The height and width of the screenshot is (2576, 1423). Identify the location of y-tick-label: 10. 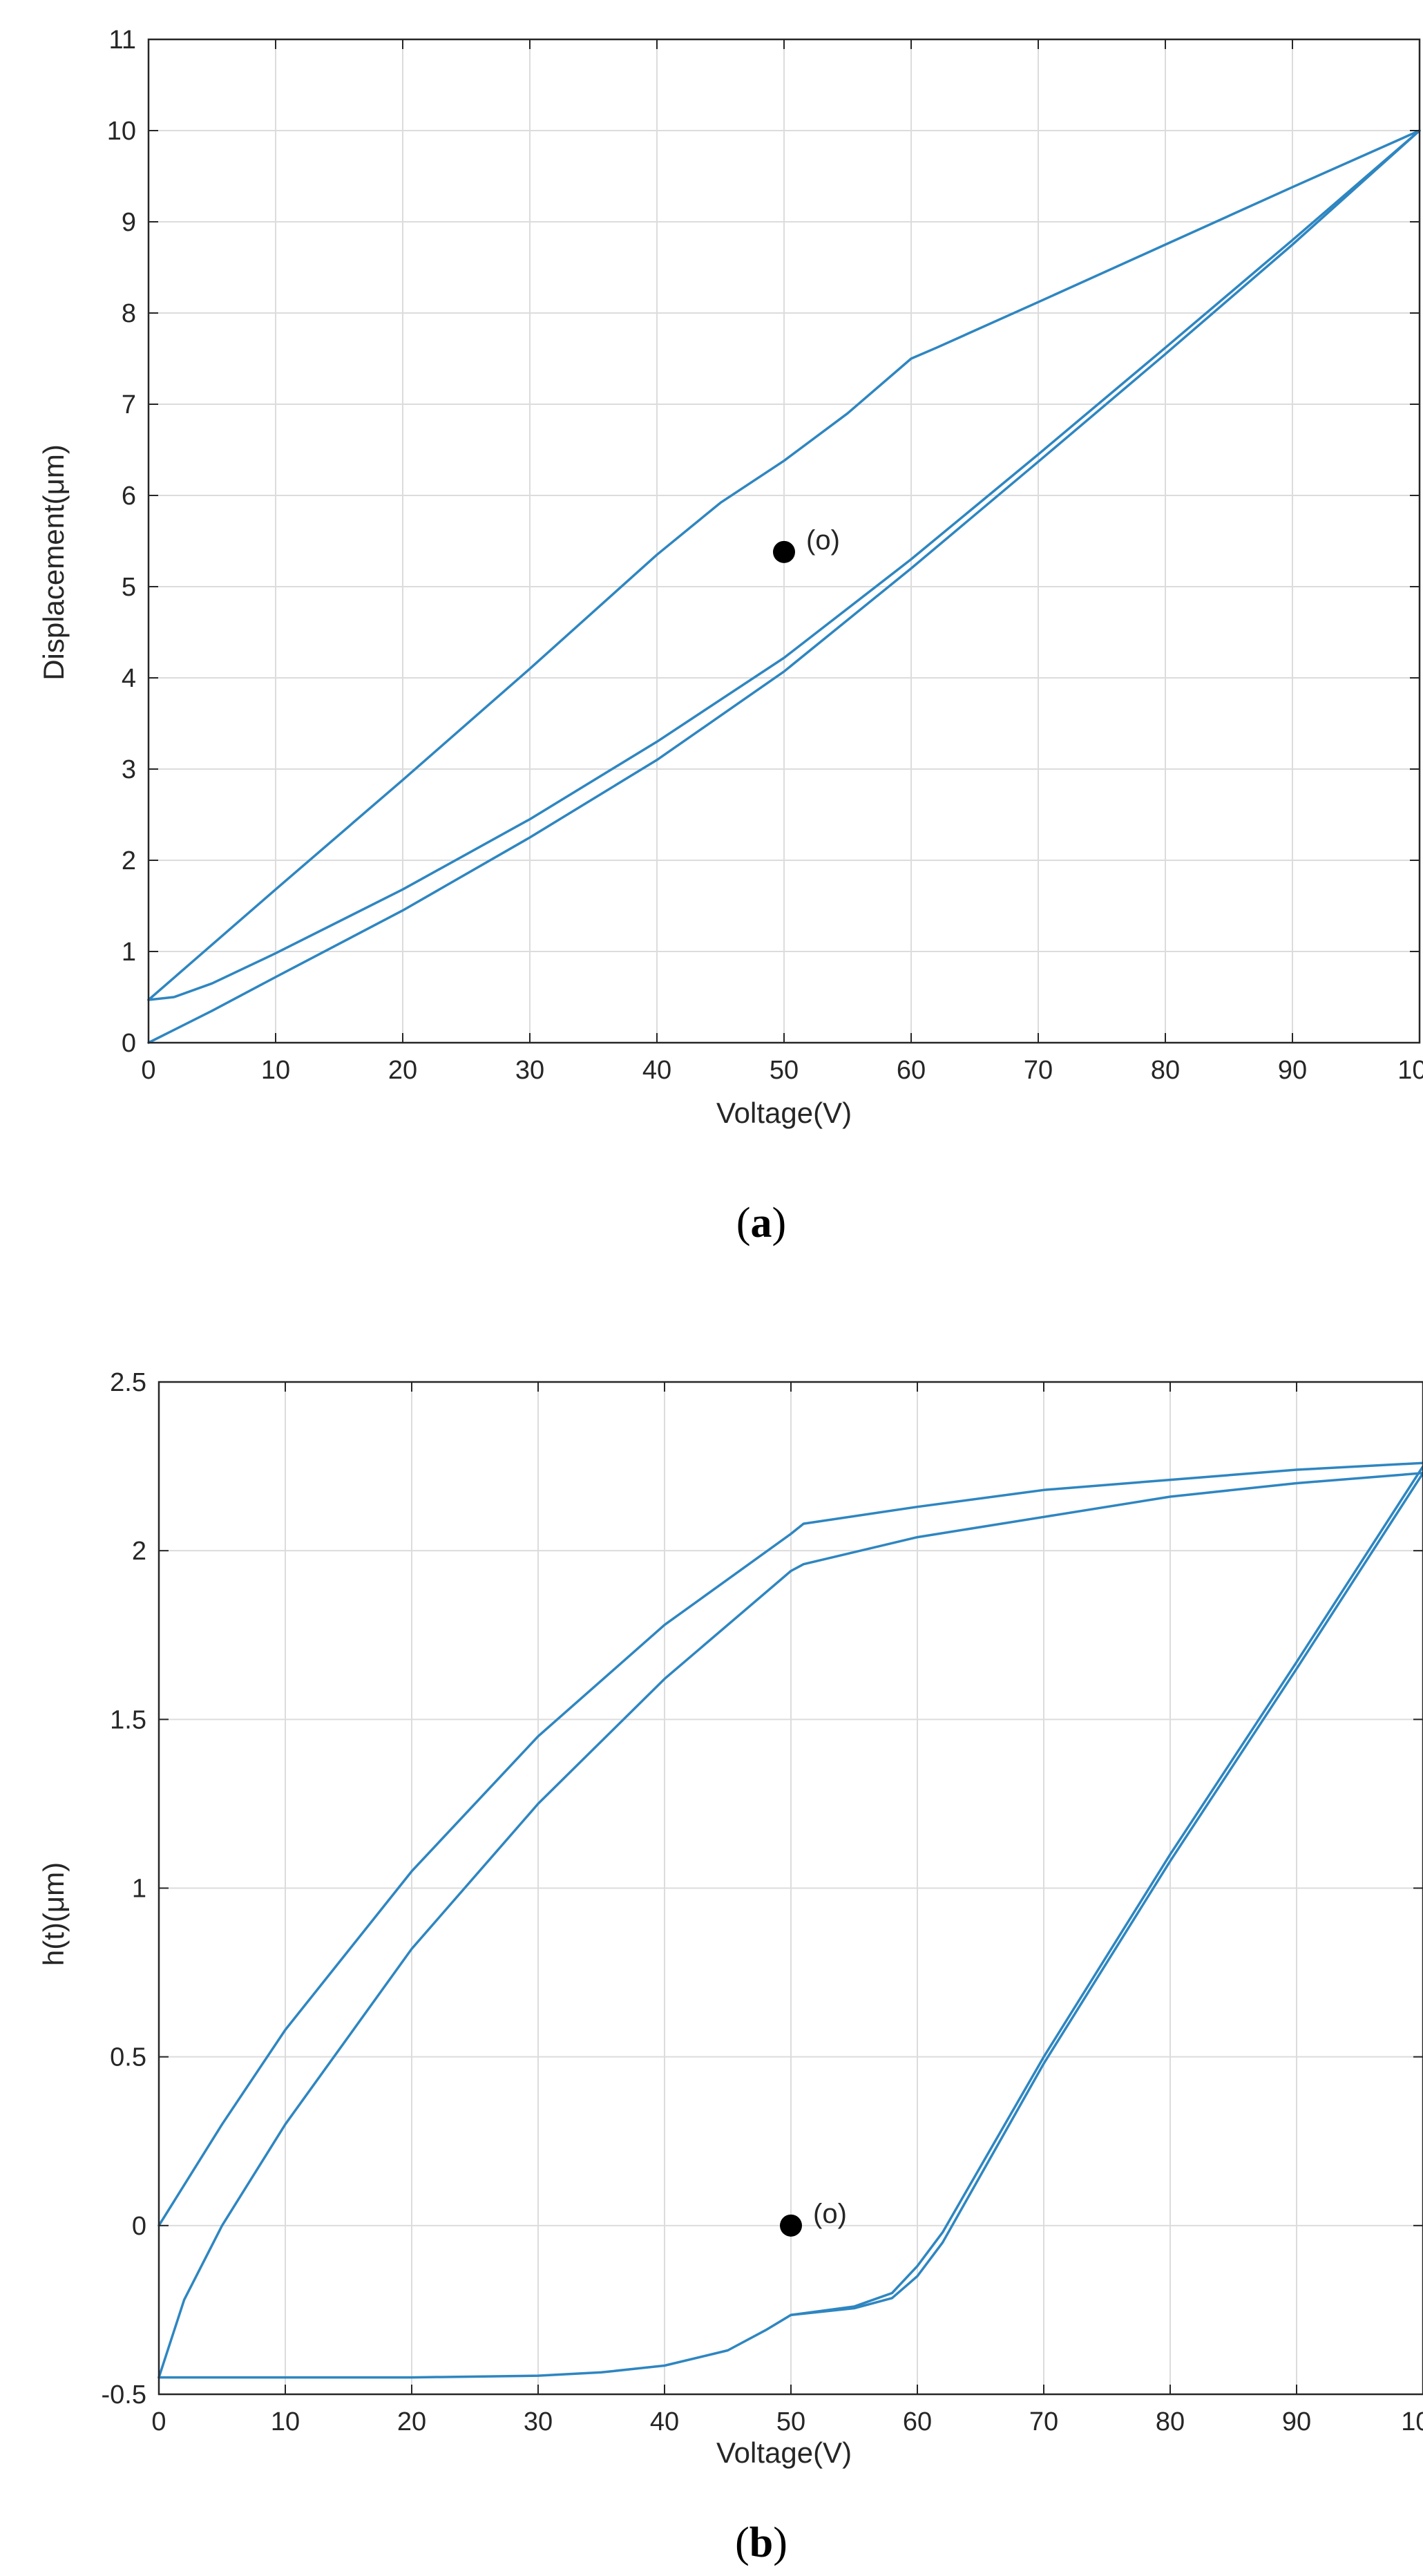
(121, 131).